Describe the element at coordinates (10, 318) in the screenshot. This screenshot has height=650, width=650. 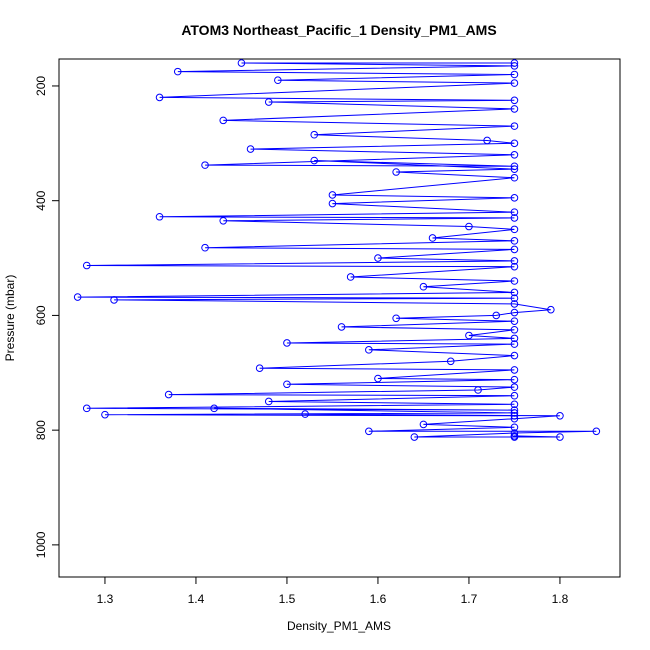
I see `y-axis-label: Pressure (mbar)` at that location.